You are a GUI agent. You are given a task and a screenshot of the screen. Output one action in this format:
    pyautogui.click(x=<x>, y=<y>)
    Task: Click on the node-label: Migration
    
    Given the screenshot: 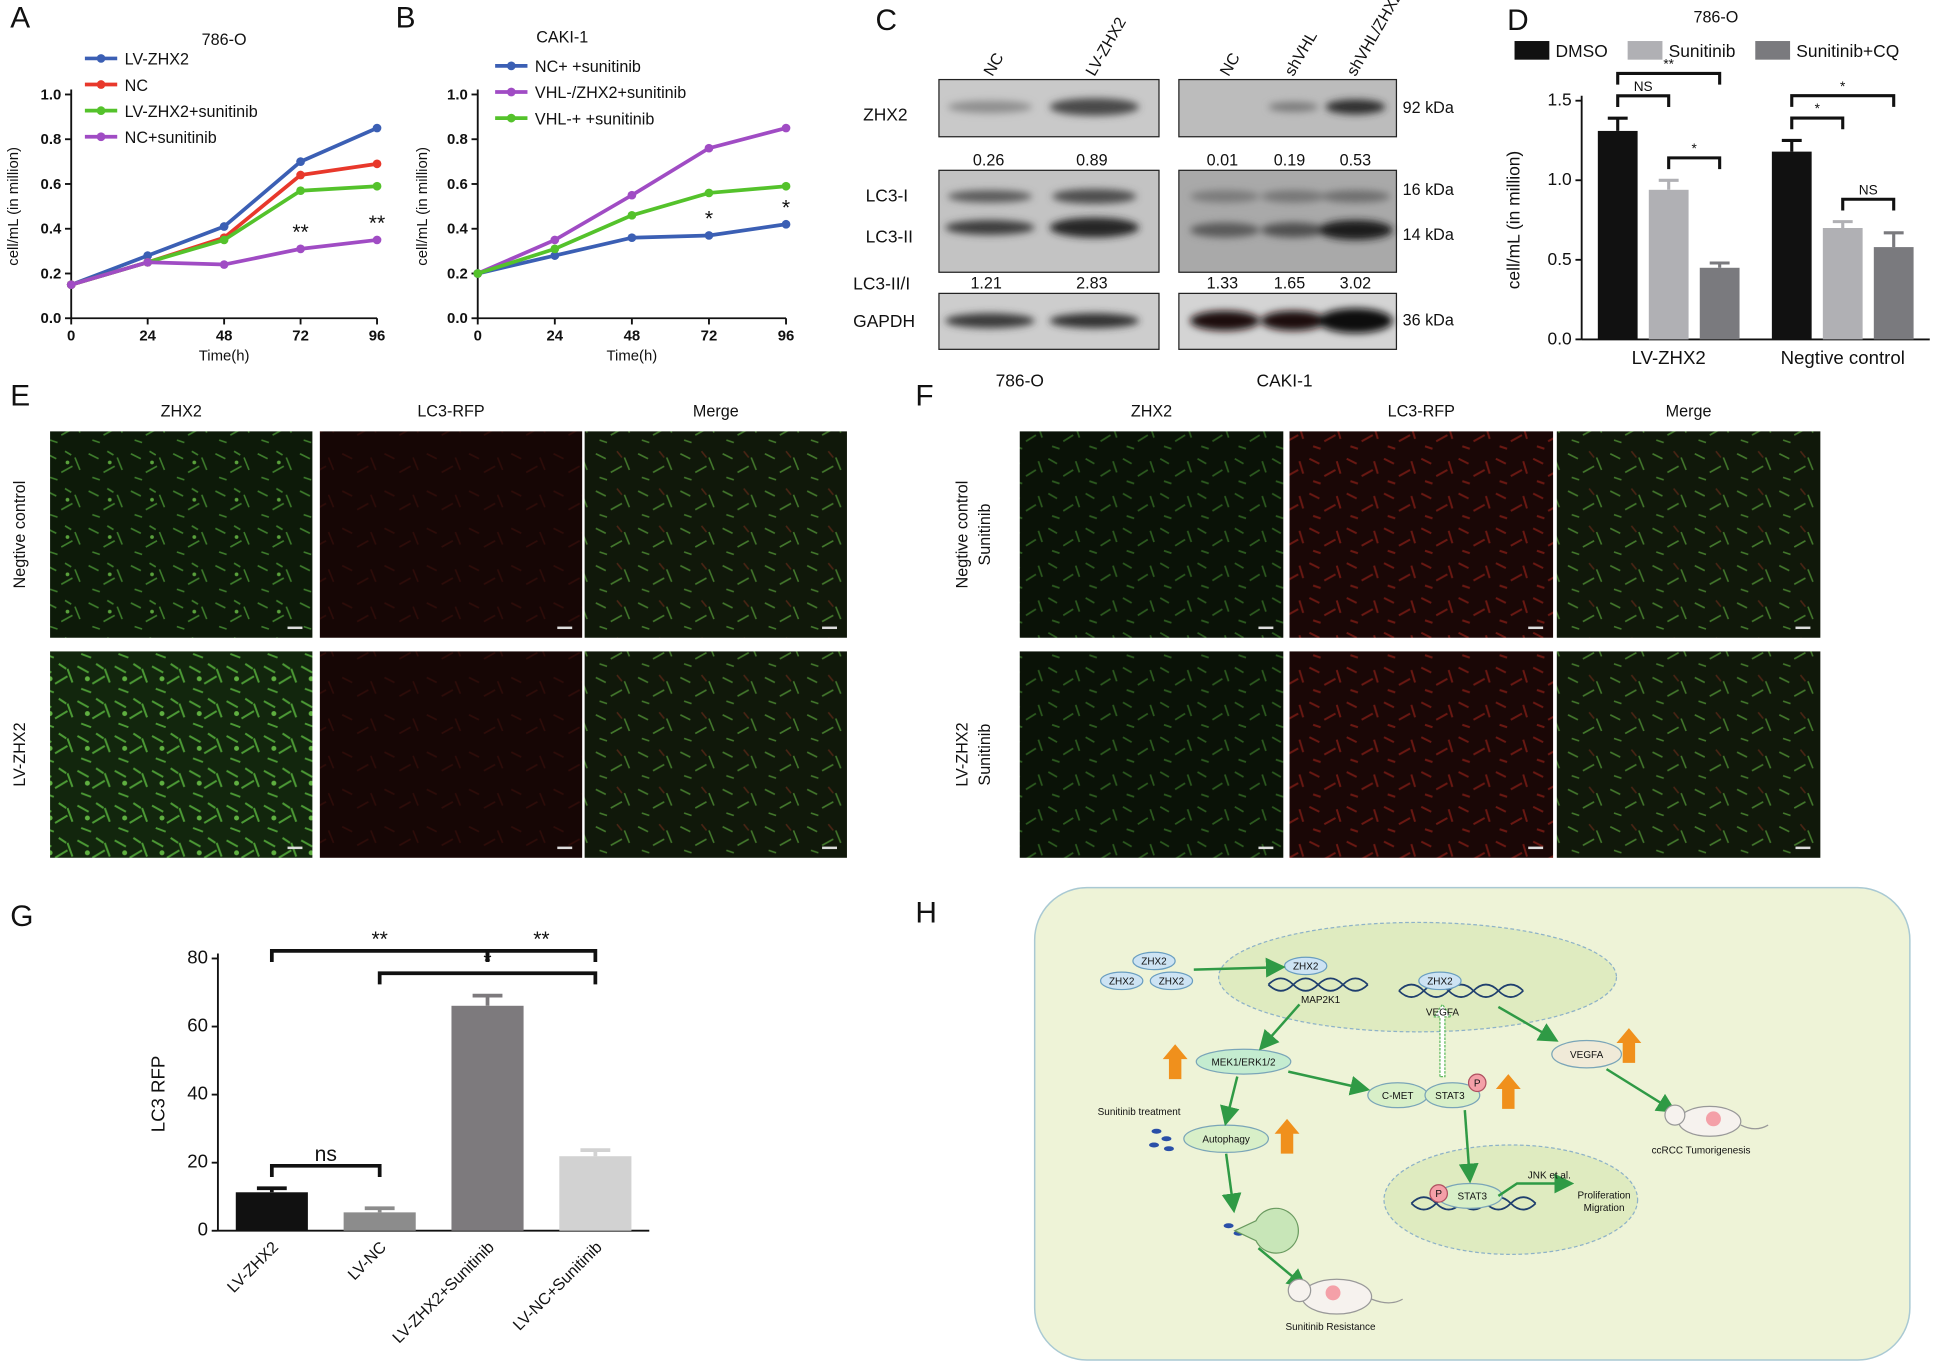 What is the action you would take?
    pyautogui.click(x=1604, y=1208)
    